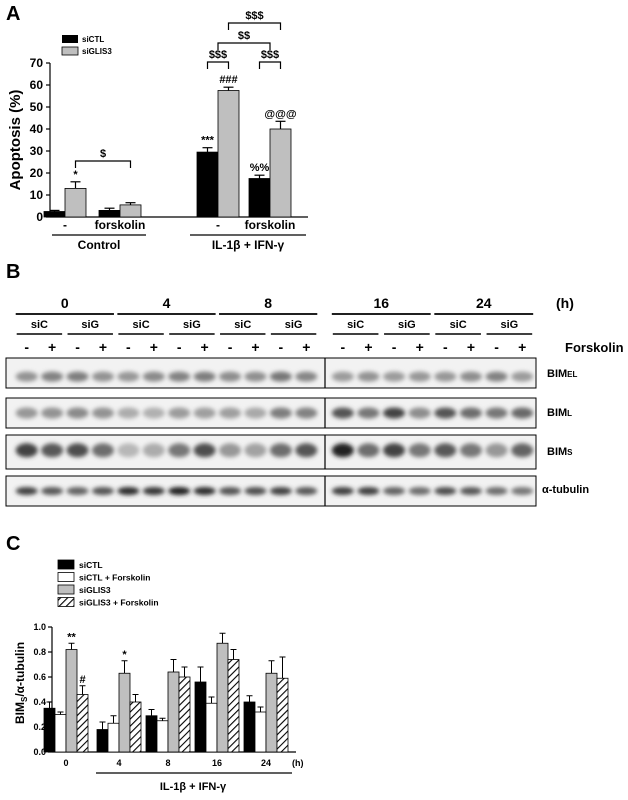 This screenshot has width=628, height=800. I want to click on panel-a-significance-mark: @@@, so click(280, 114).